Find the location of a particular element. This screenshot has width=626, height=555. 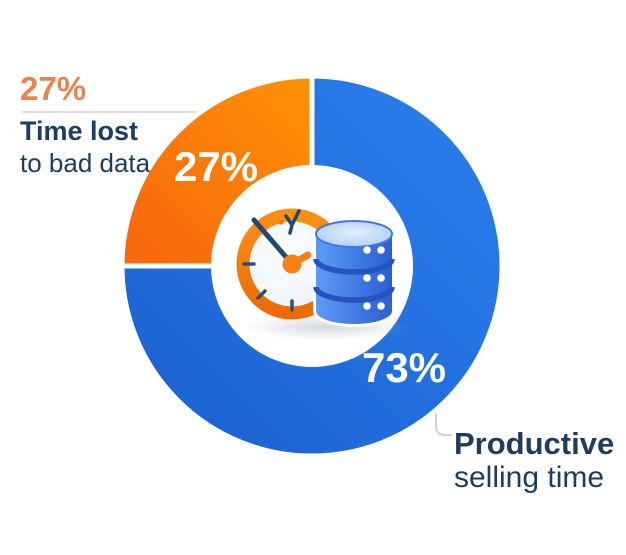

left-callout-title: Time lost is located at coordinates (79, 131).